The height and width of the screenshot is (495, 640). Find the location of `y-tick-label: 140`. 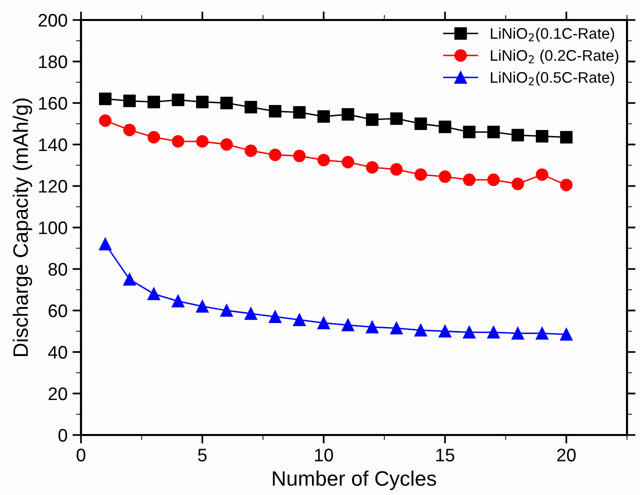

y-tick-label: 140 is located at coordinates (53, 145).